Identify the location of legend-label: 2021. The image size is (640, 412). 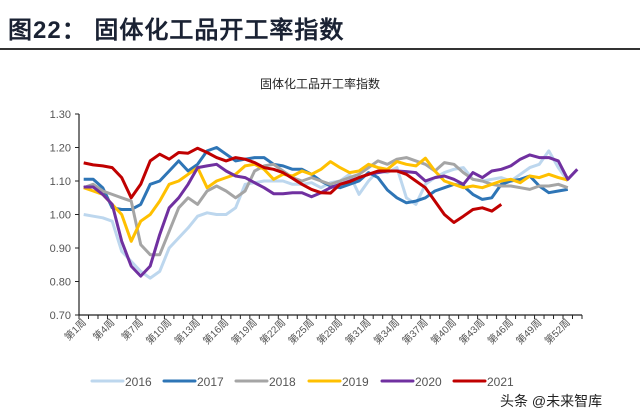
(500, 382).